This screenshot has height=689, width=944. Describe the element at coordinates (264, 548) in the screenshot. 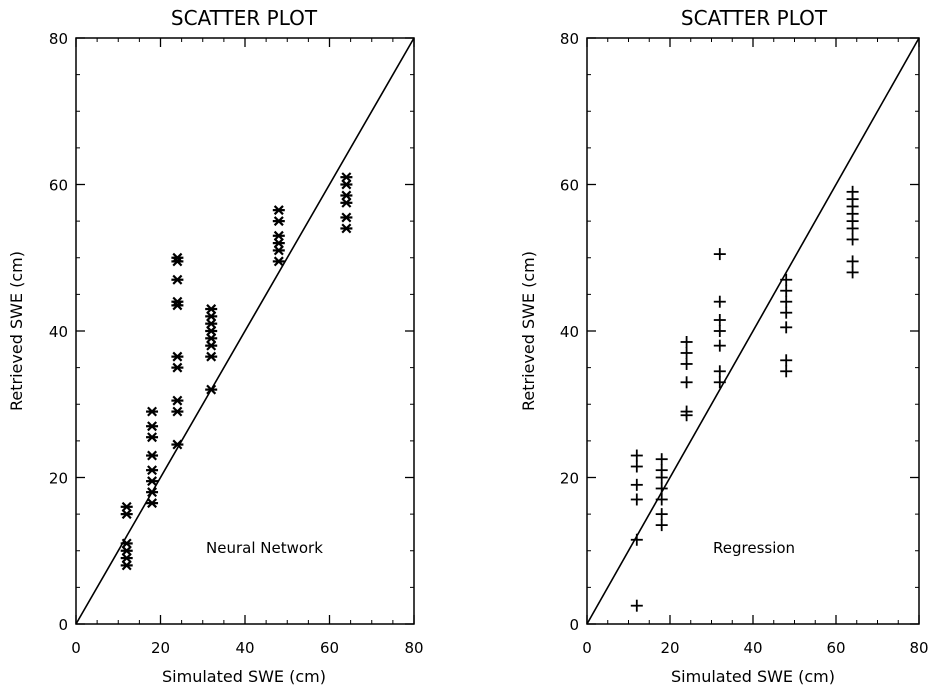

I see `method-annotation: Neural Network` at that location.